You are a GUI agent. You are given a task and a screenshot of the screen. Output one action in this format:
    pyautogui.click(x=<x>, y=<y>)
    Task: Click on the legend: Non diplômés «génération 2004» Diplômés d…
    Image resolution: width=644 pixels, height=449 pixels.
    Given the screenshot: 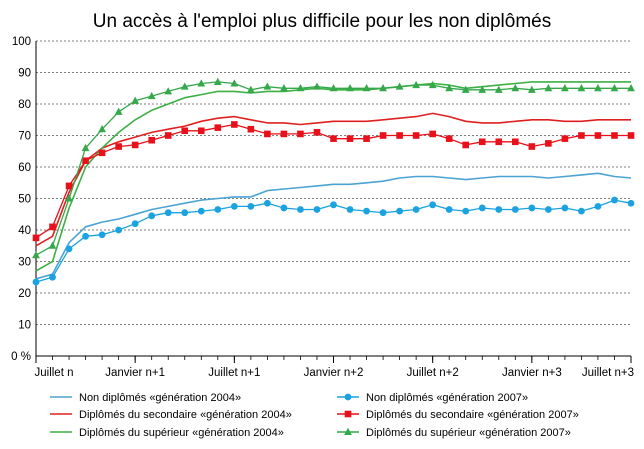 What is the action you would take?
    pyautogui.click(x=314, y=415)
    